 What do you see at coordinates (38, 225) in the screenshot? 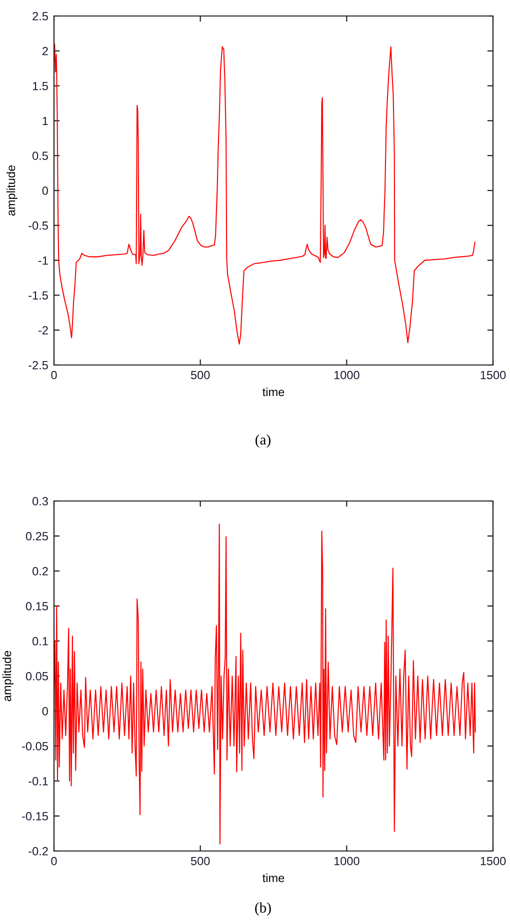
I see `y-tick-label: -0.5` at bounding box center [38, 225].